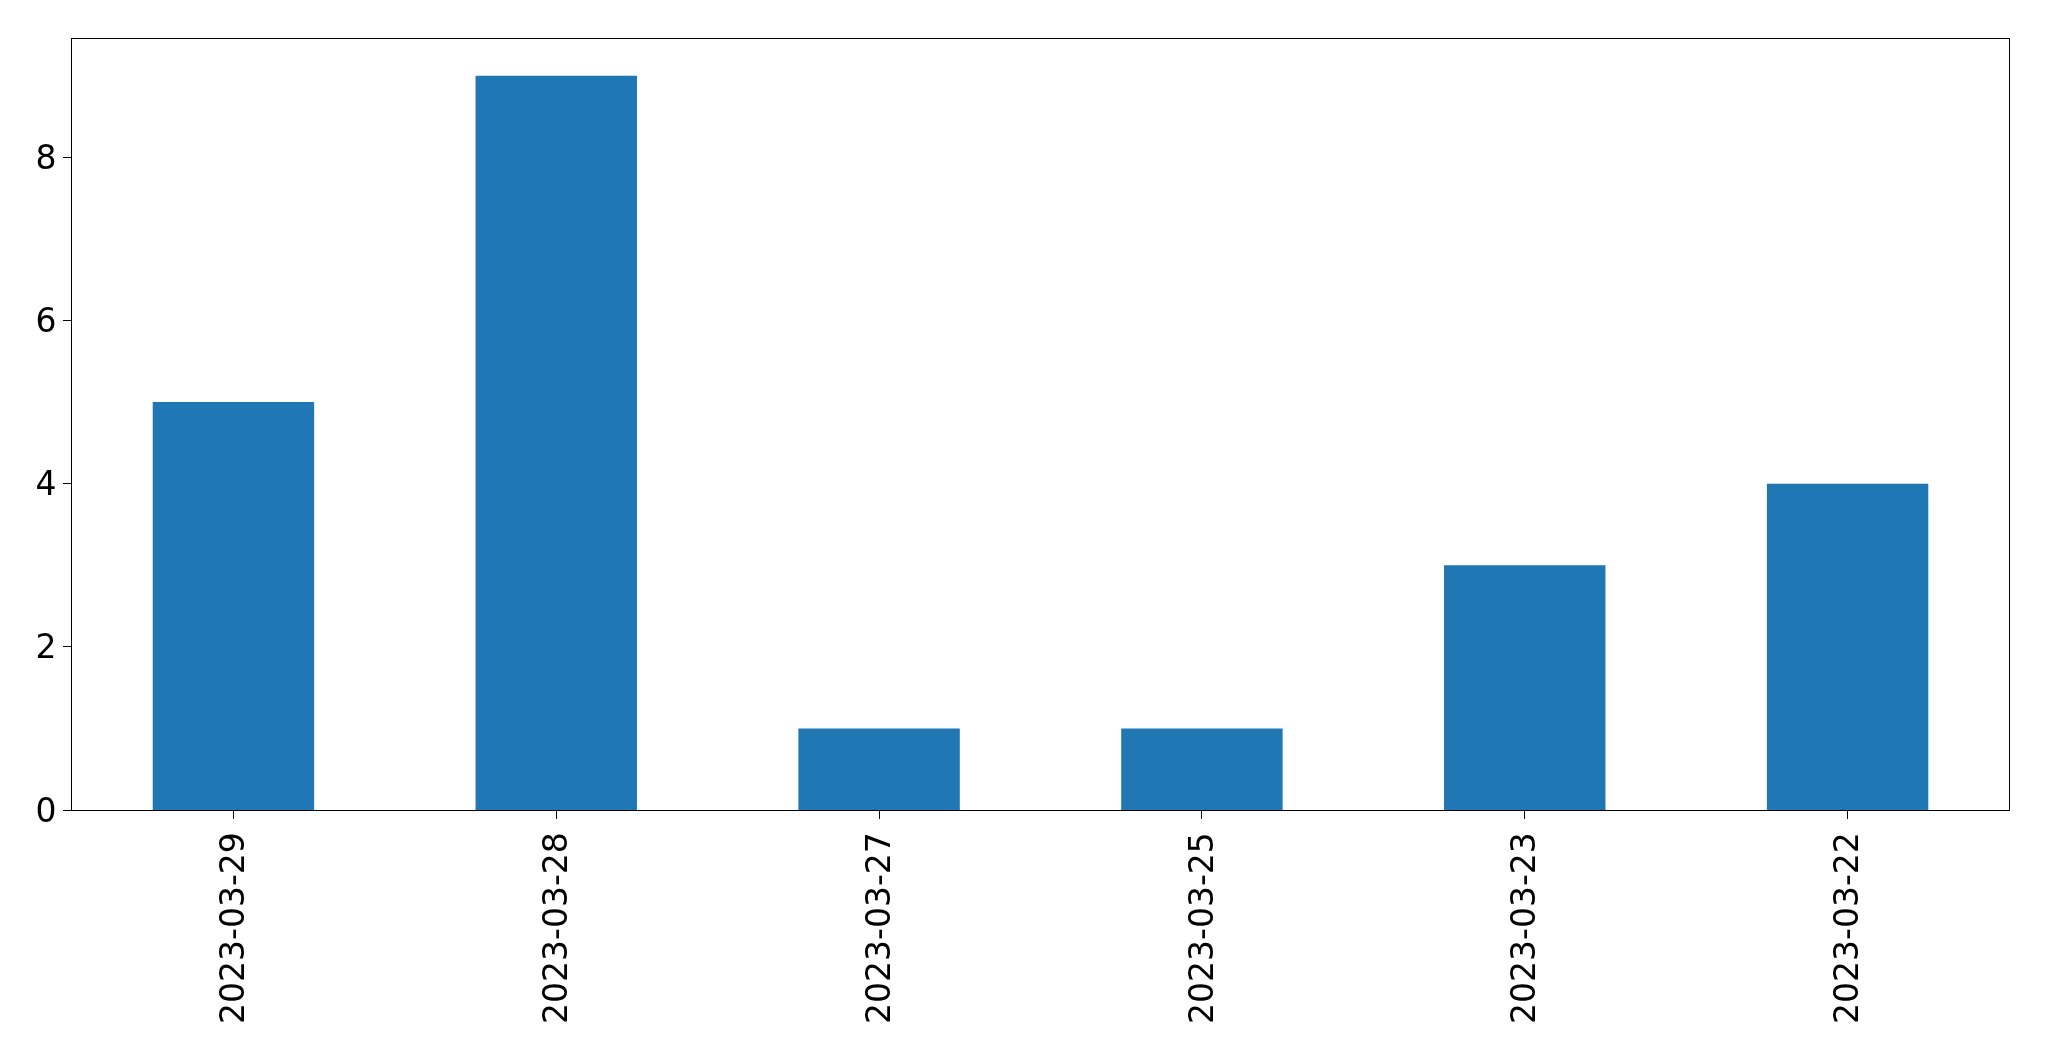 Image resolution: width=2049 pixels, height=1061 pixels. What do you see at coordinates (878, 928) in the screenshot?
I see `x-tick-label: 2023-03-27` at bounding box center [878, 928].